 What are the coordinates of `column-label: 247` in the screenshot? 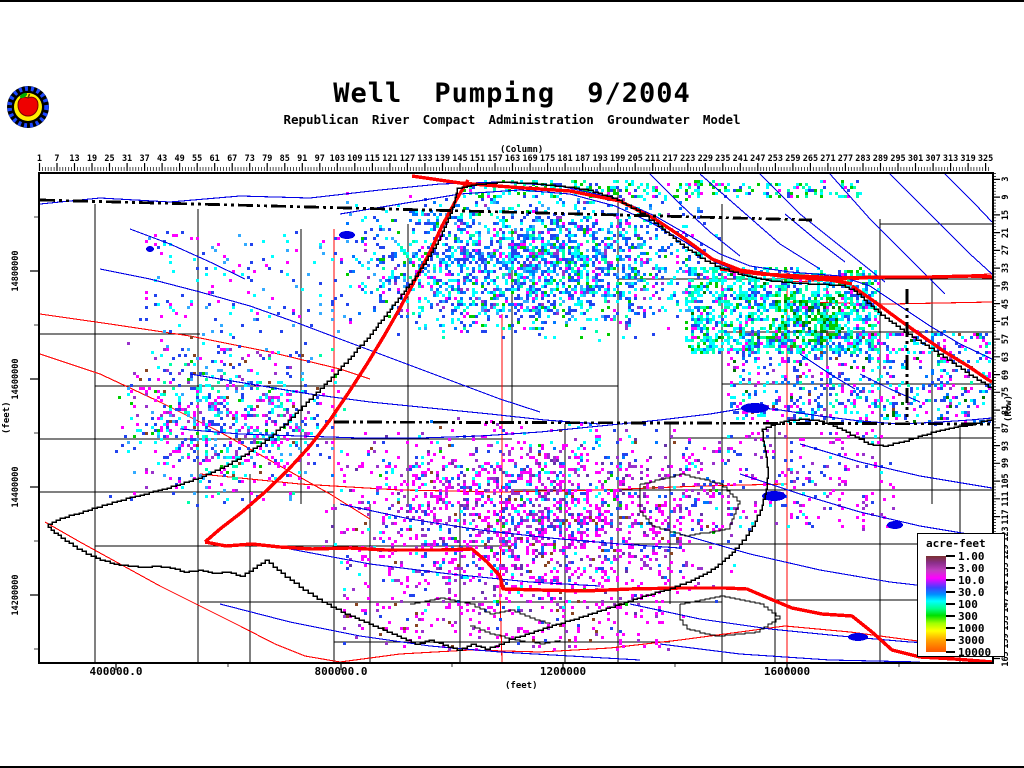 It's located at (758, 159).